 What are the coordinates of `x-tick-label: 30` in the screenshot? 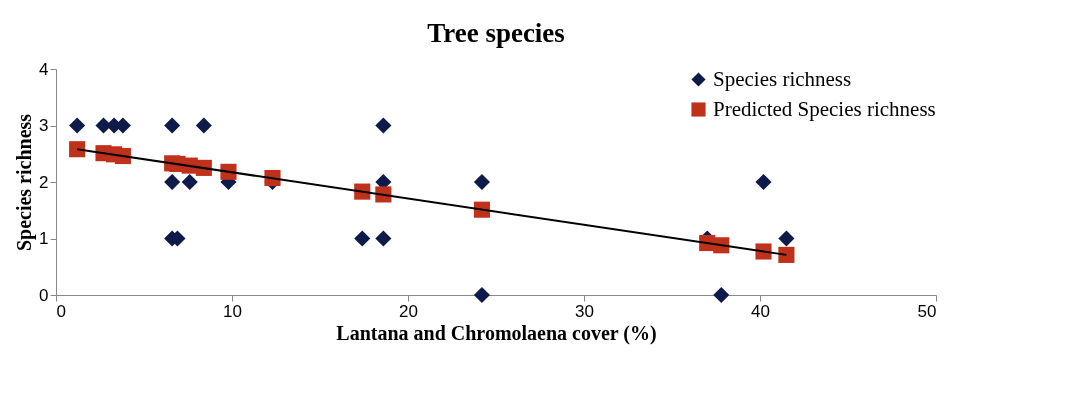 It's located at (584, 311).